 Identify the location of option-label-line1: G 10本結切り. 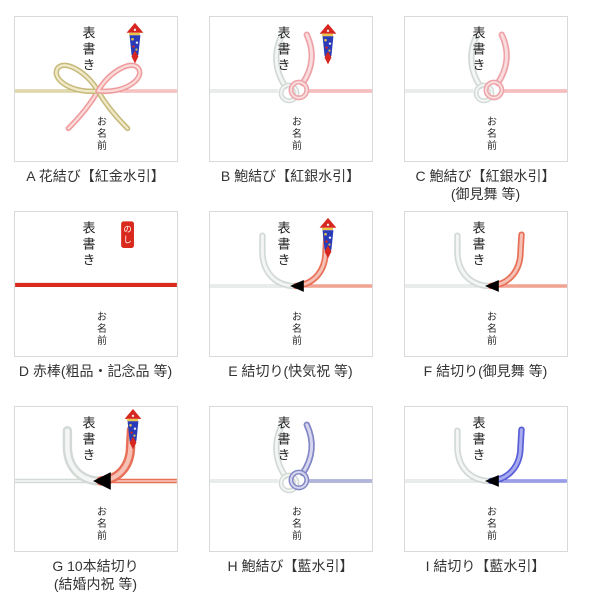
(95, 566).